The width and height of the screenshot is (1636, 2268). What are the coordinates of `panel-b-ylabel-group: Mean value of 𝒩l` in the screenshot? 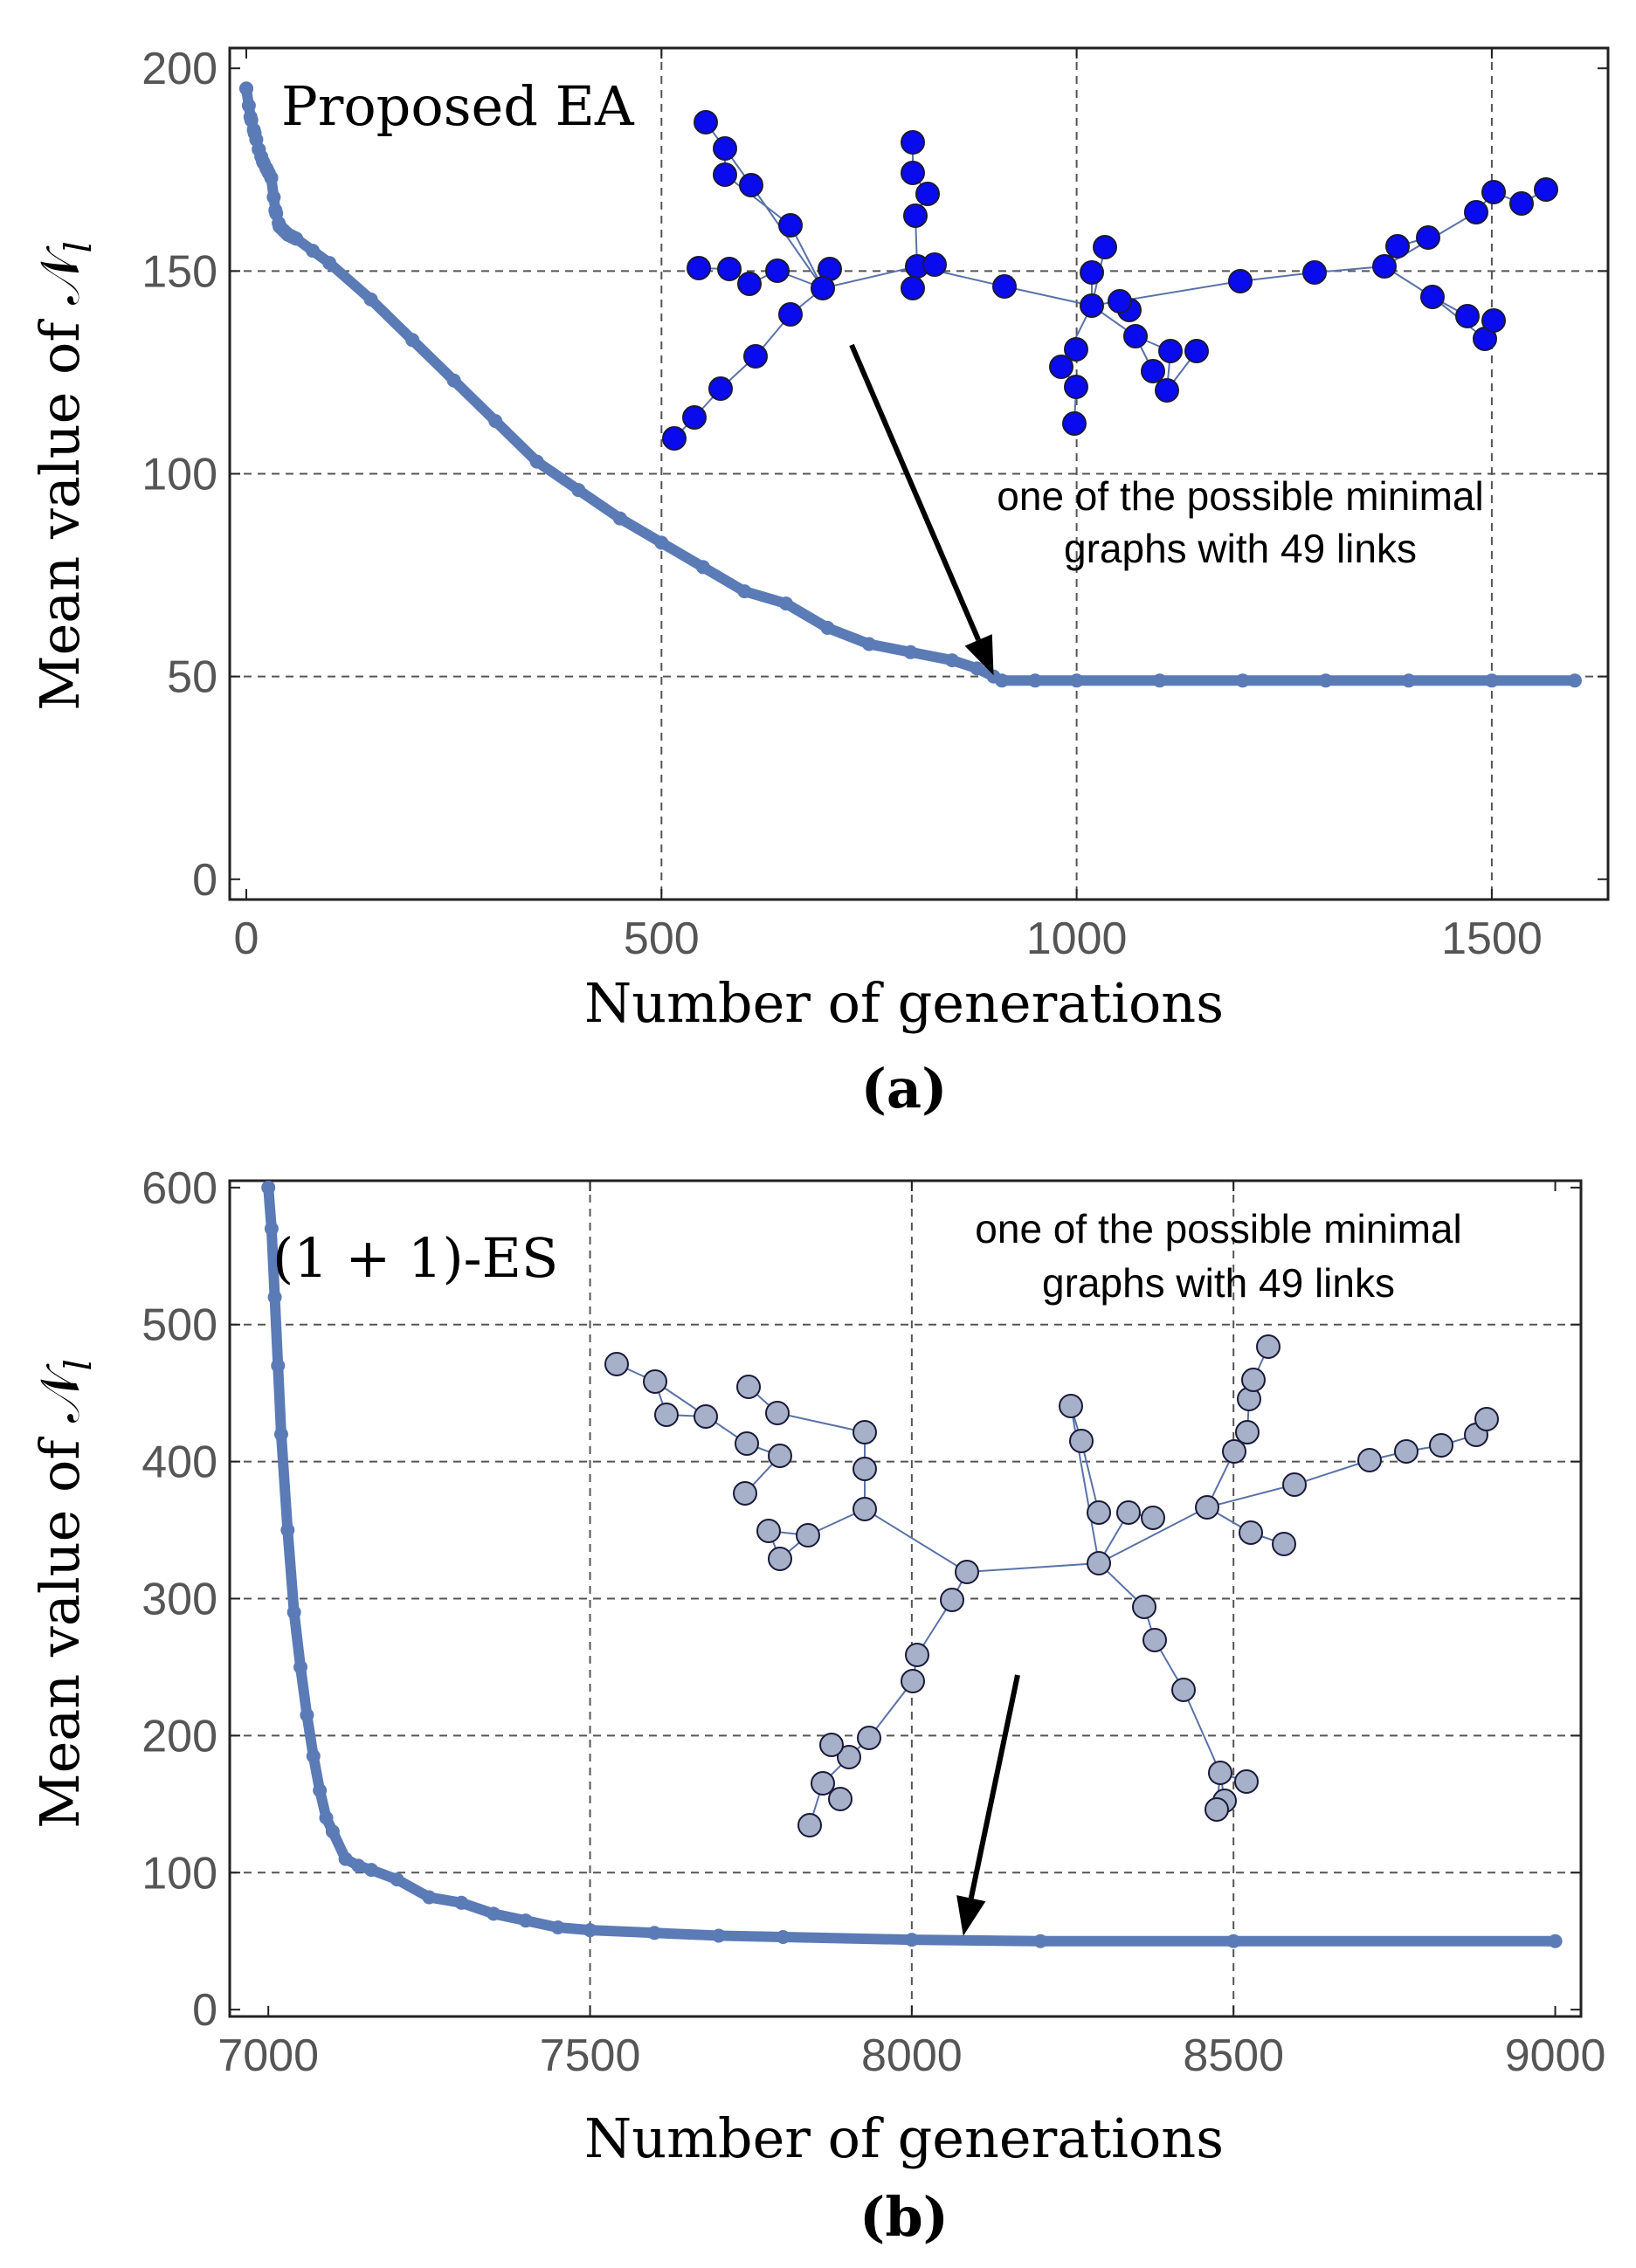 It's located at (64, 1594).